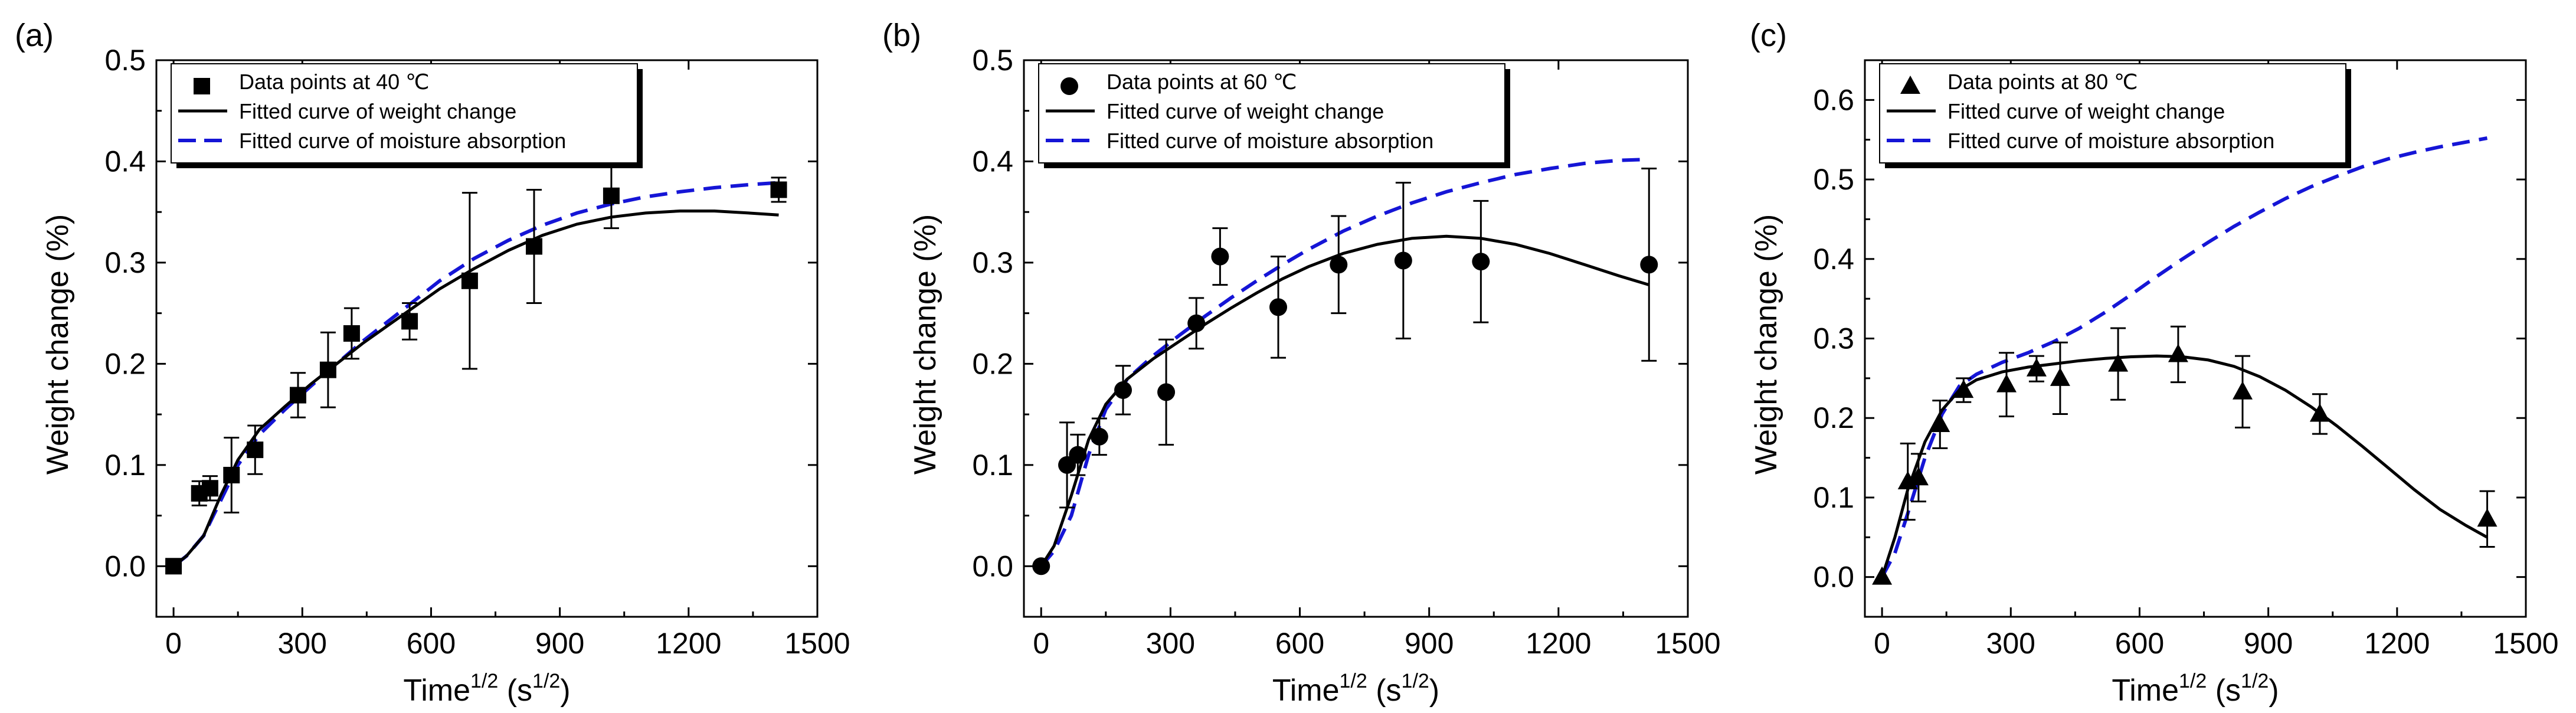 This screenshot has width=2576, height=713. I want to click on panel-label: (a), so click(34, 35).